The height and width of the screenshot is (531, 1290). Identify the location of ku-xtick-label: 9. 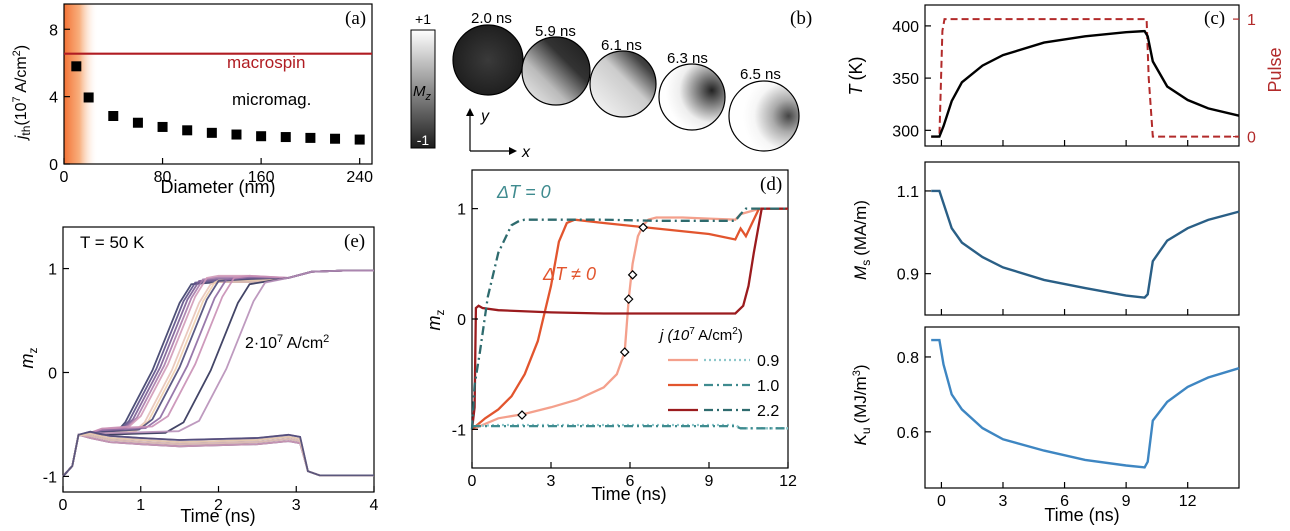
(1126, 501).